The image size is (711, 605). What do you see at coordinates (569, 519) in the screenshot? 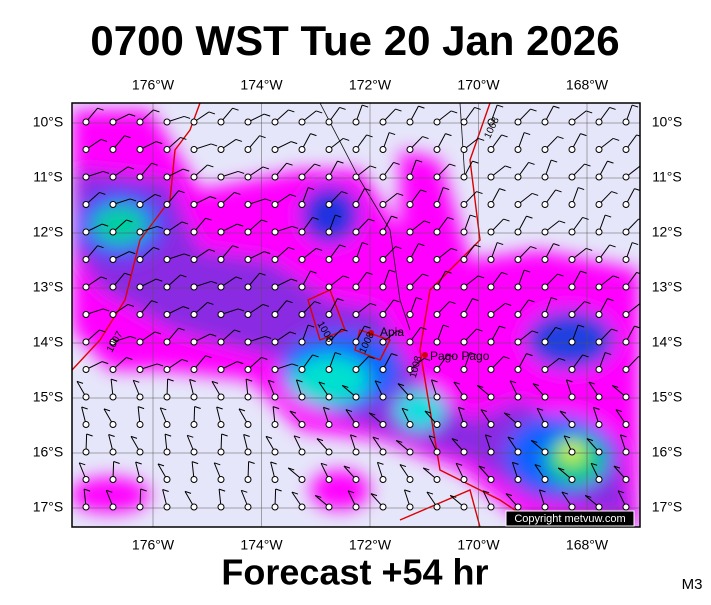
I see `copyright: Copyright metvuw.com` at bounding box center [569, 519].